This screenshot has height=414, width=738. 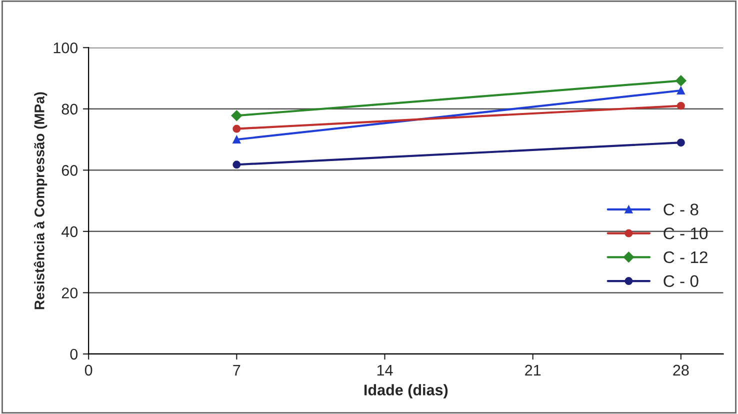 I want to click on y-tick-label: 20, so click(x=70, y=293).